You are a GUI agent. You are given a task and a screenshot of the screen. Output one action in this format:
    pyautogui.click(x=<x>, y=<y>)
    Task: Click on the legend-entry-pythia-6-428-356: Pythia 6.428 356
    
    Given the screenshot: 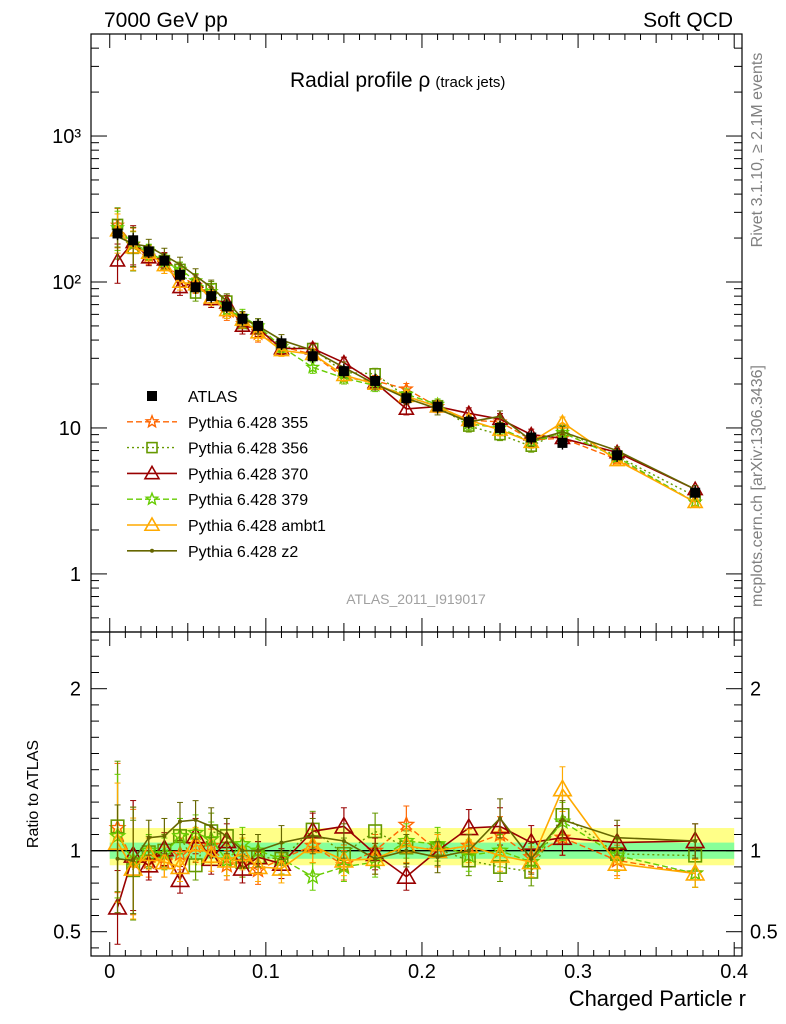 What is the action you would take?
    pyautogui.click(x=217, y=449)
    